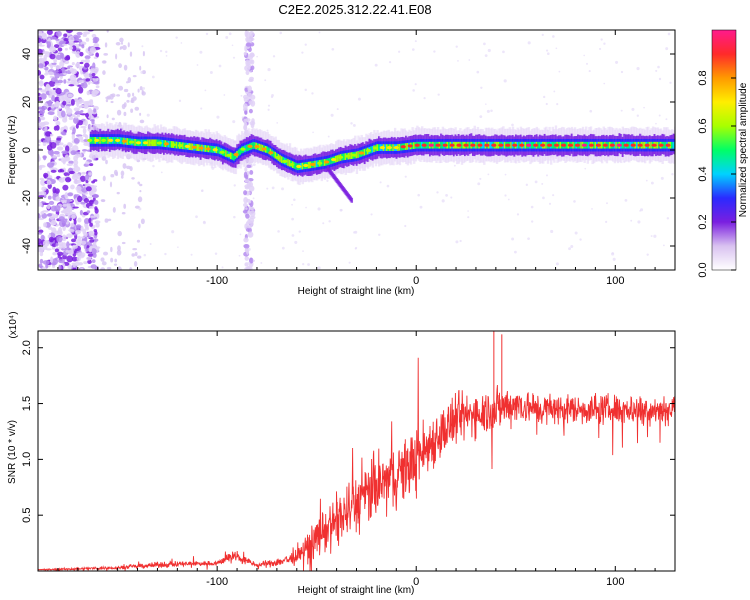  I want to click on y-tick-label: -40, so click(27, 246).